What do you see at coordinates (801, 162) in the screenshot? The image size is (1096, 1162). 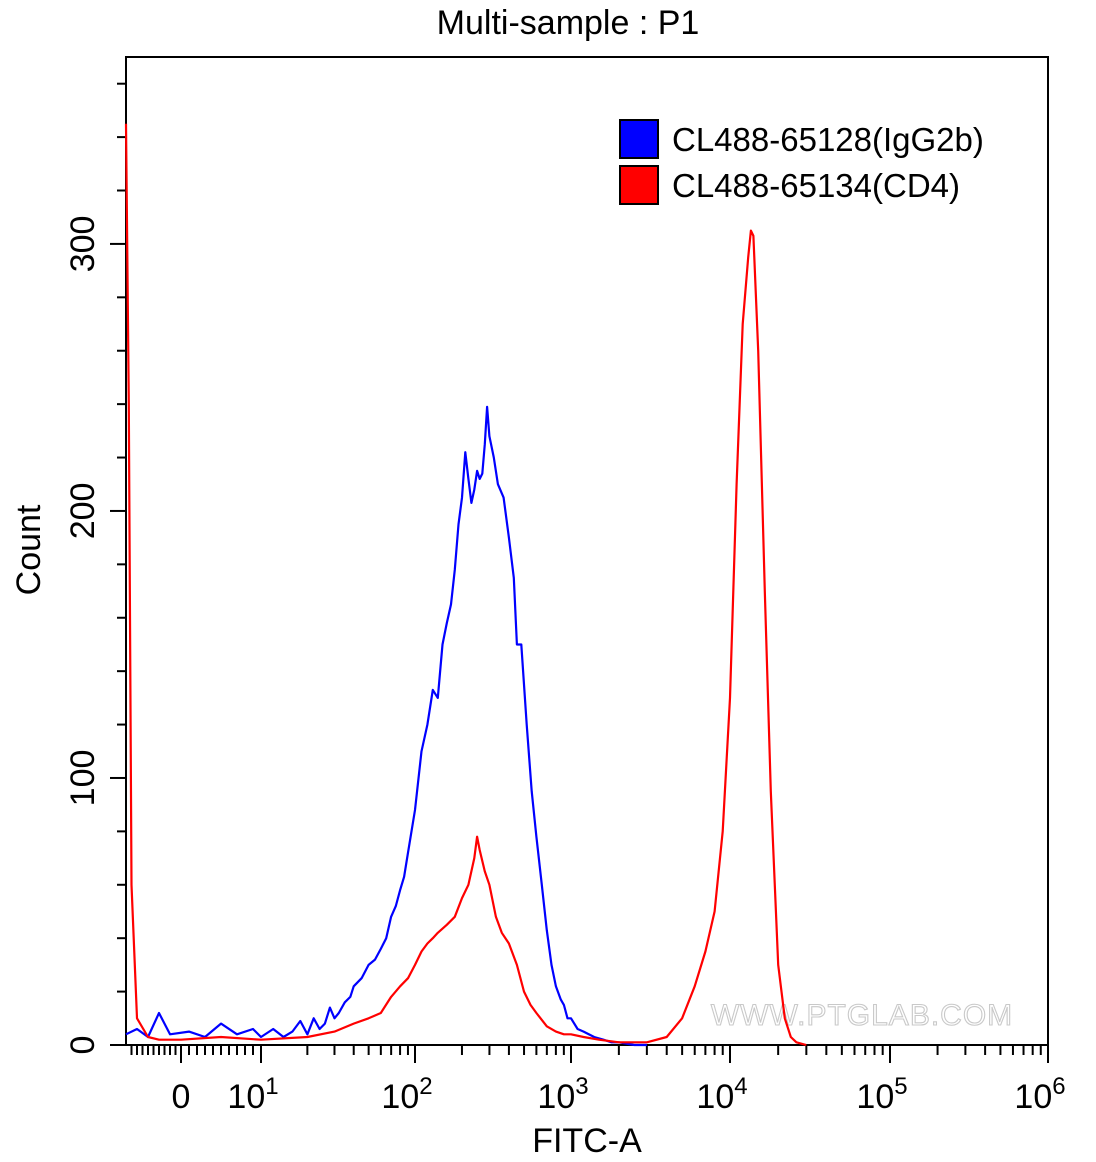 I see `legend: CL488-65128(IgG2b) CL488-65134(CD4)` at bounding box center [801, 162].